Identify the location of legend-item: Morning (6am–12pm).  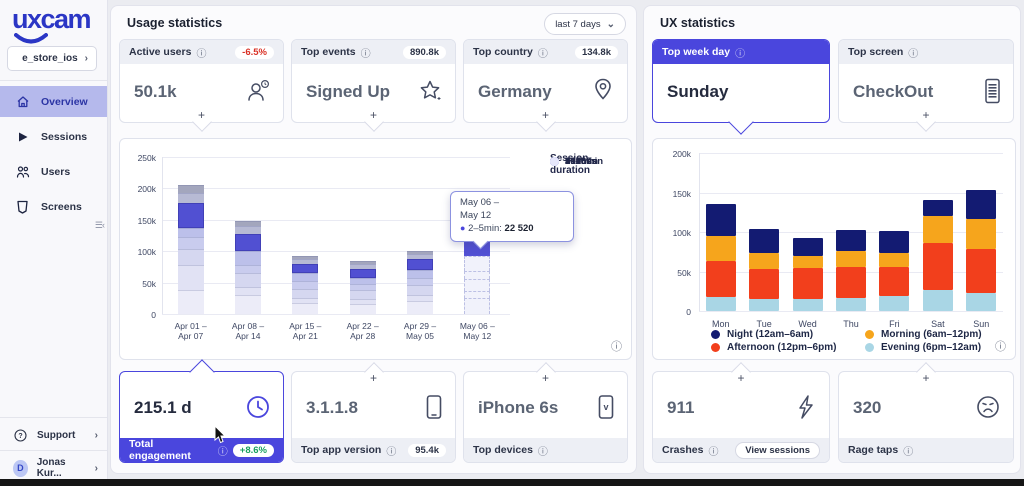
(923, 334).